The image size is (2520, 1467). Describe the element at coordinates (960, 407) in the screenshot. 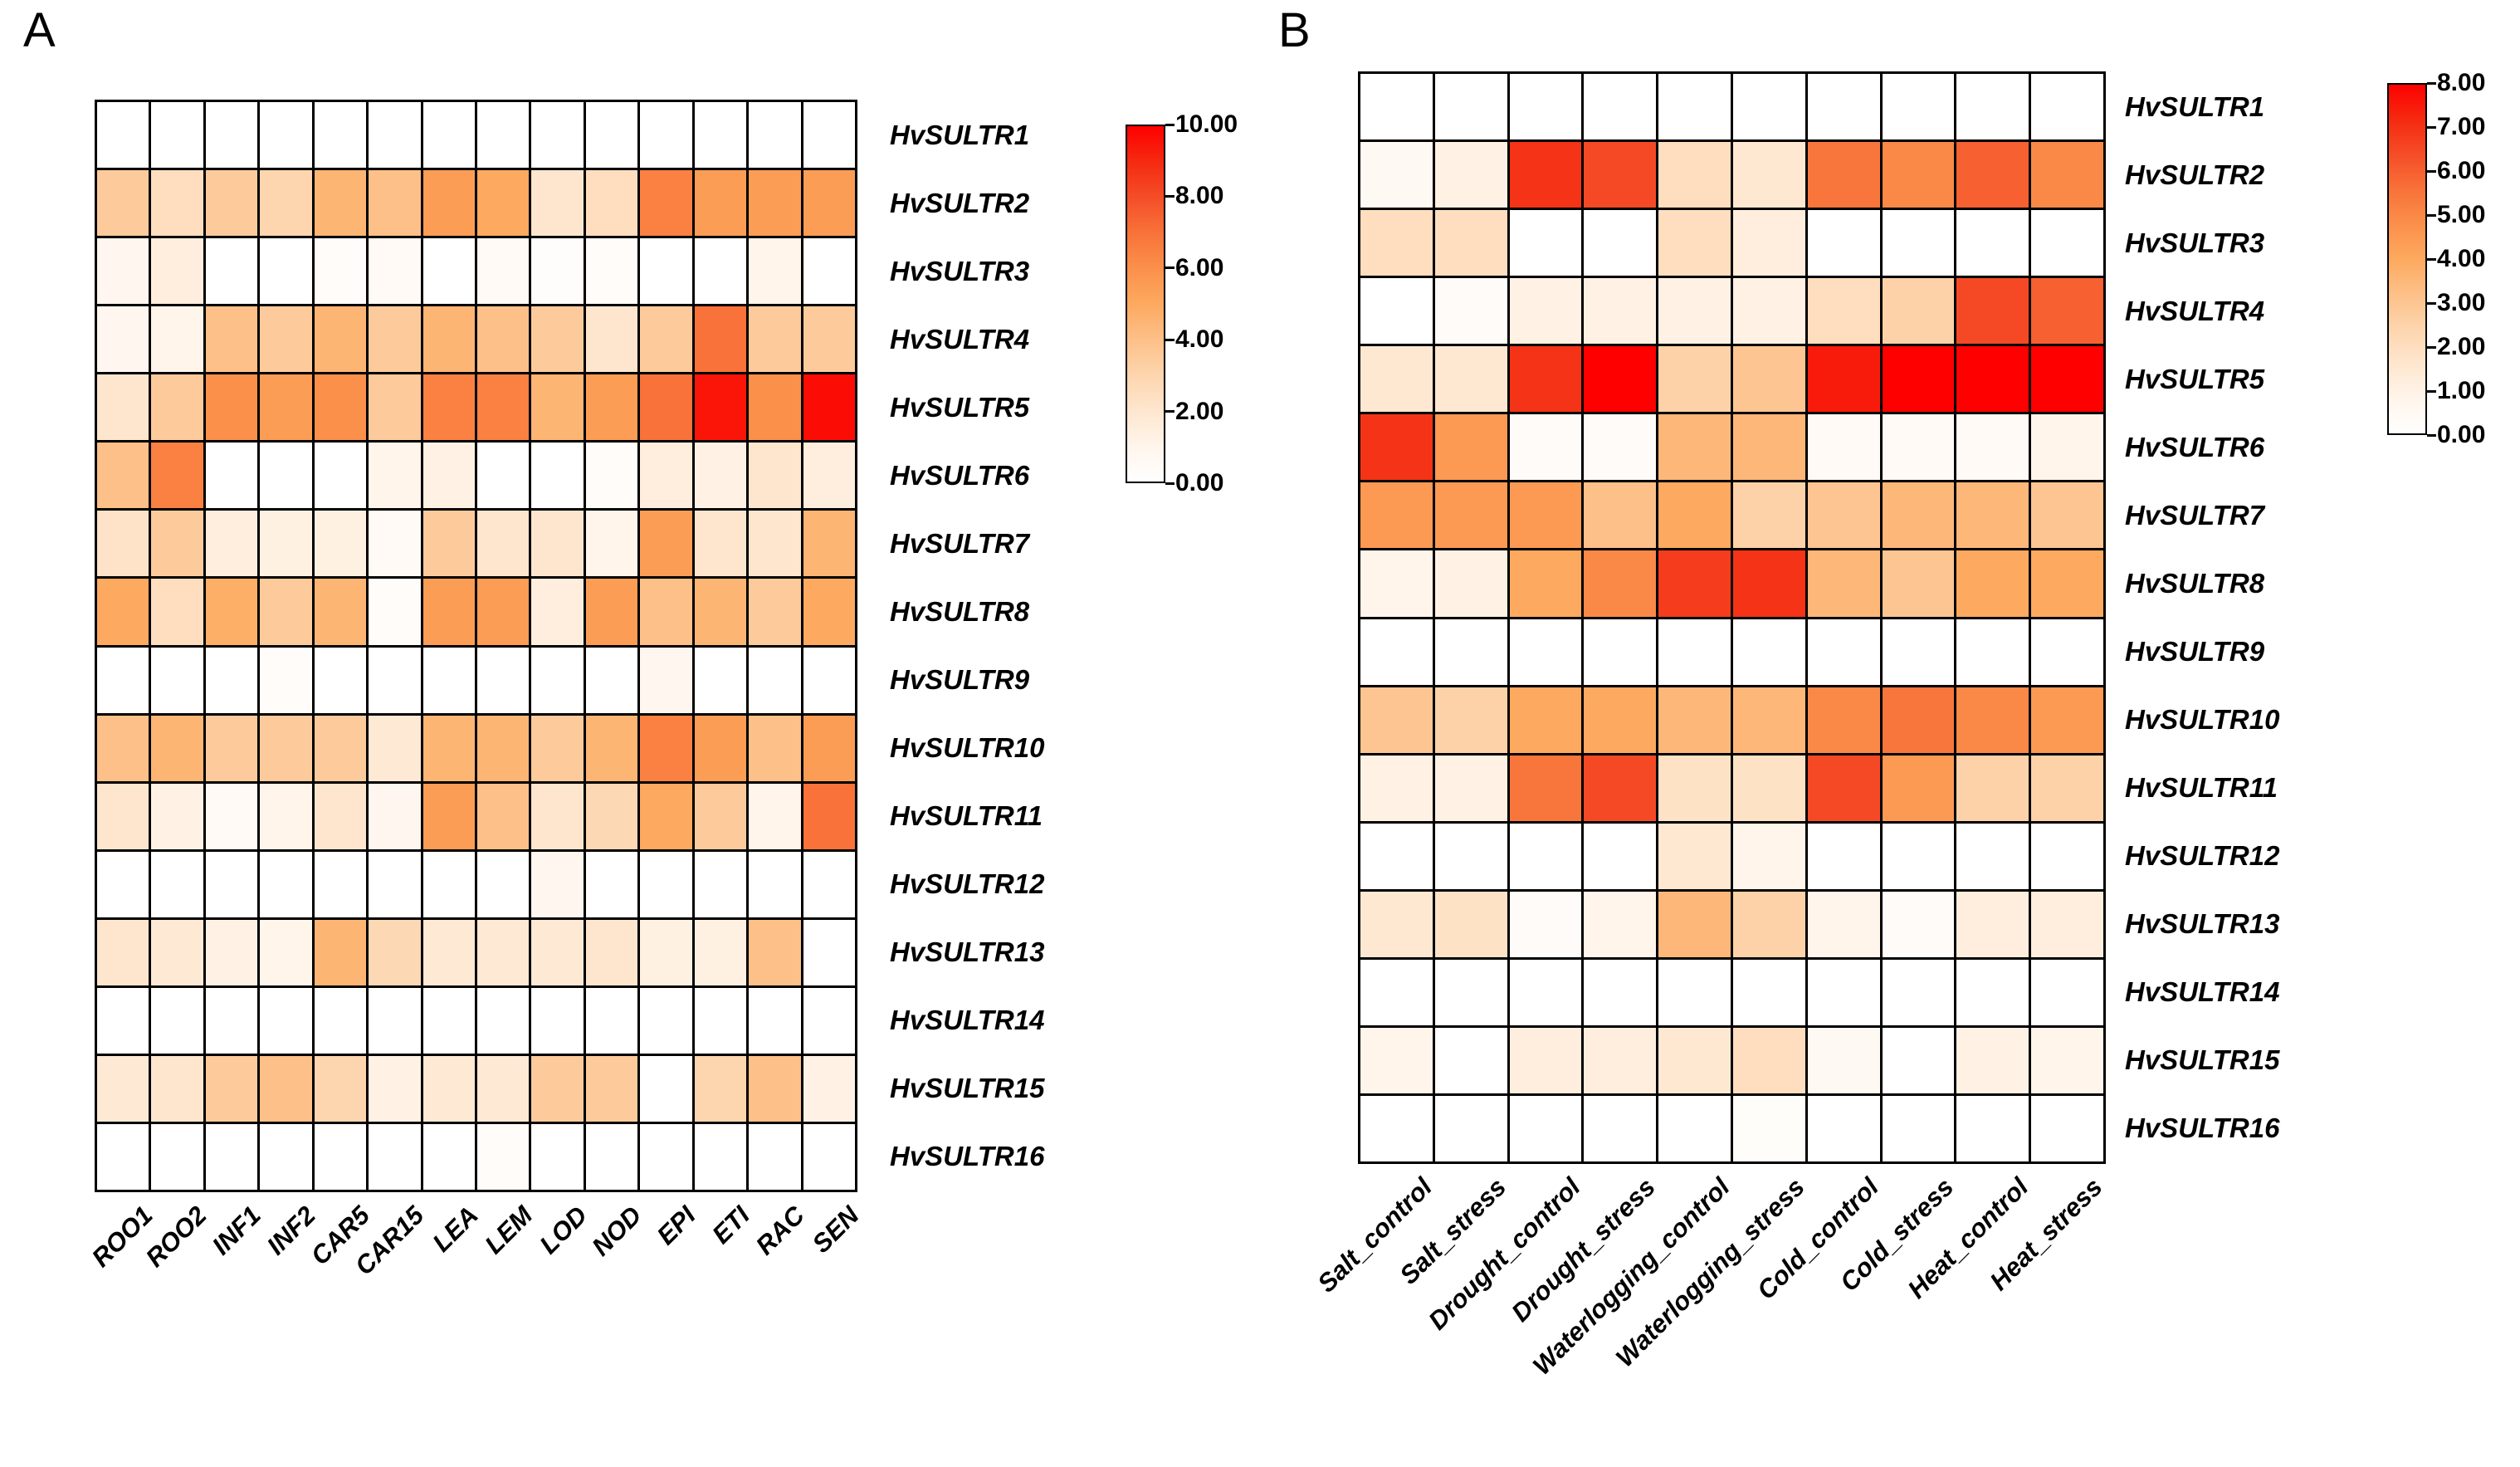

I see `gene-label: HvSULTR5` at that location.